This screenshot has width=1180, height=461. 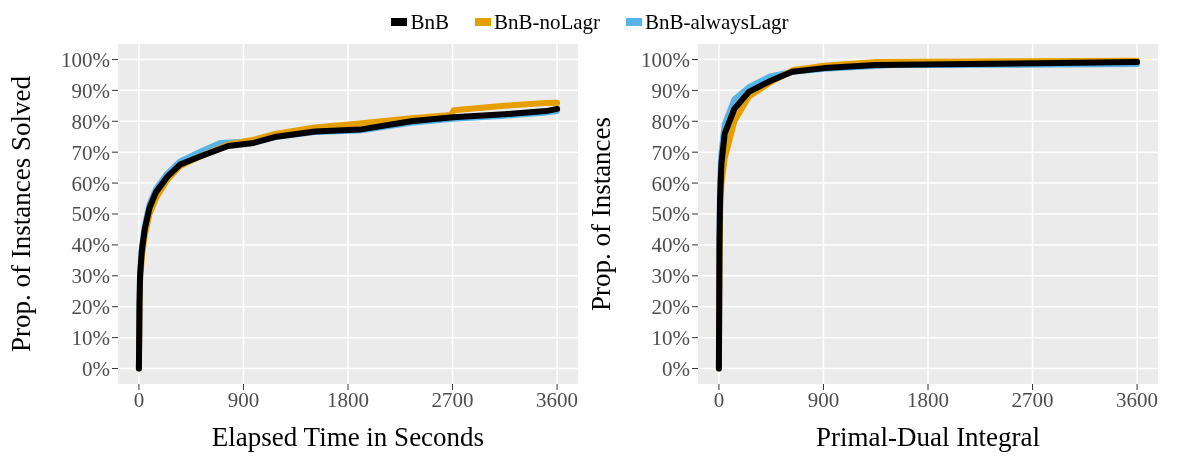 What do you see at coordinates (429, 22) in the screenshot?
I see `legend-label: BnB` at bounding box center [429, 22].